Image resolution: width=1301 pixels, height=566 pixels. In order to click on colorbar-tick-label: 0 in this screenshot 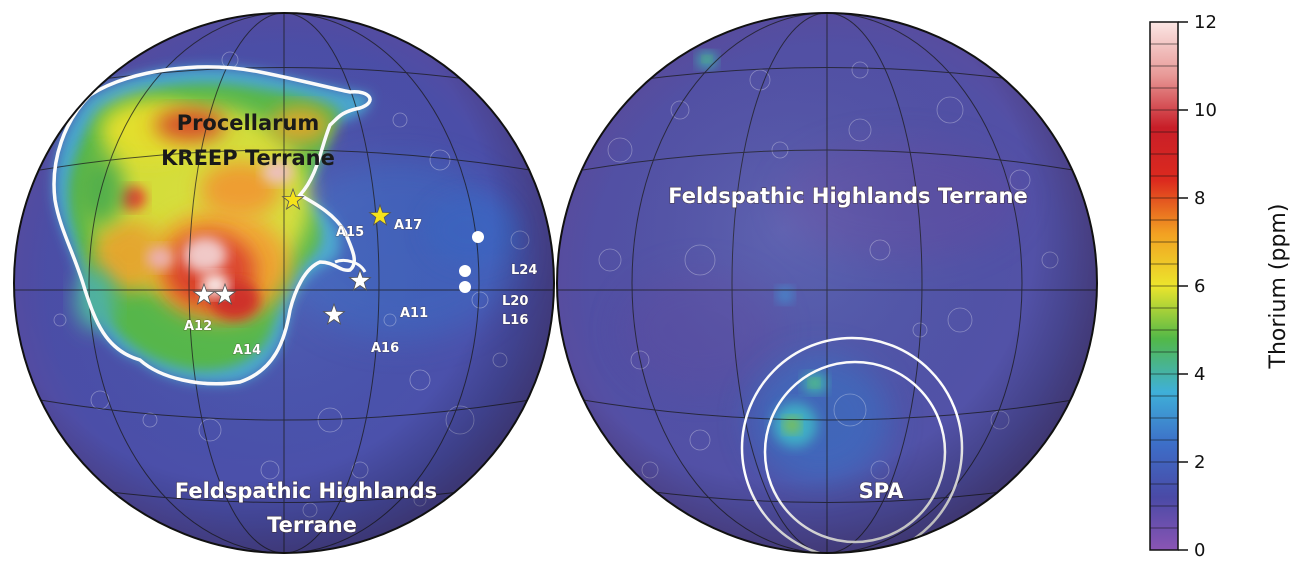, I will do `click(1199, 550)`.